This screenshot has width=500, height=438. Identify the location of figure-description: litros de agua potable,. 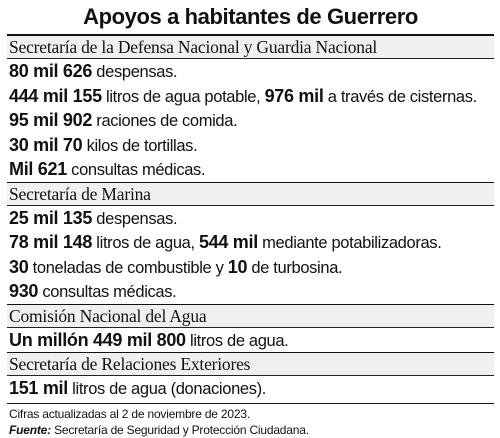
(183, 96).